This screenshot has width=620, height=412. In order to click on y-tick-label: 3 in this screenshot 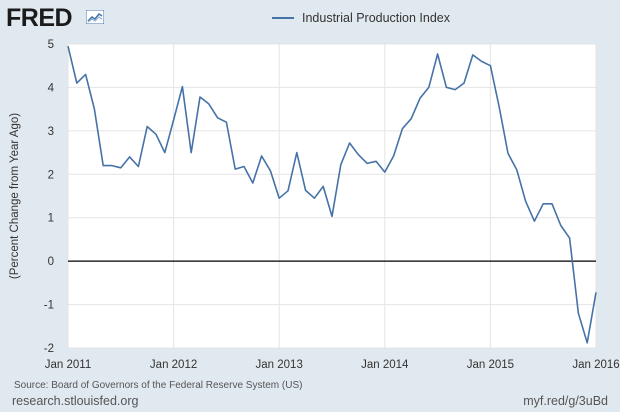, I will do `click(51, 132)`.